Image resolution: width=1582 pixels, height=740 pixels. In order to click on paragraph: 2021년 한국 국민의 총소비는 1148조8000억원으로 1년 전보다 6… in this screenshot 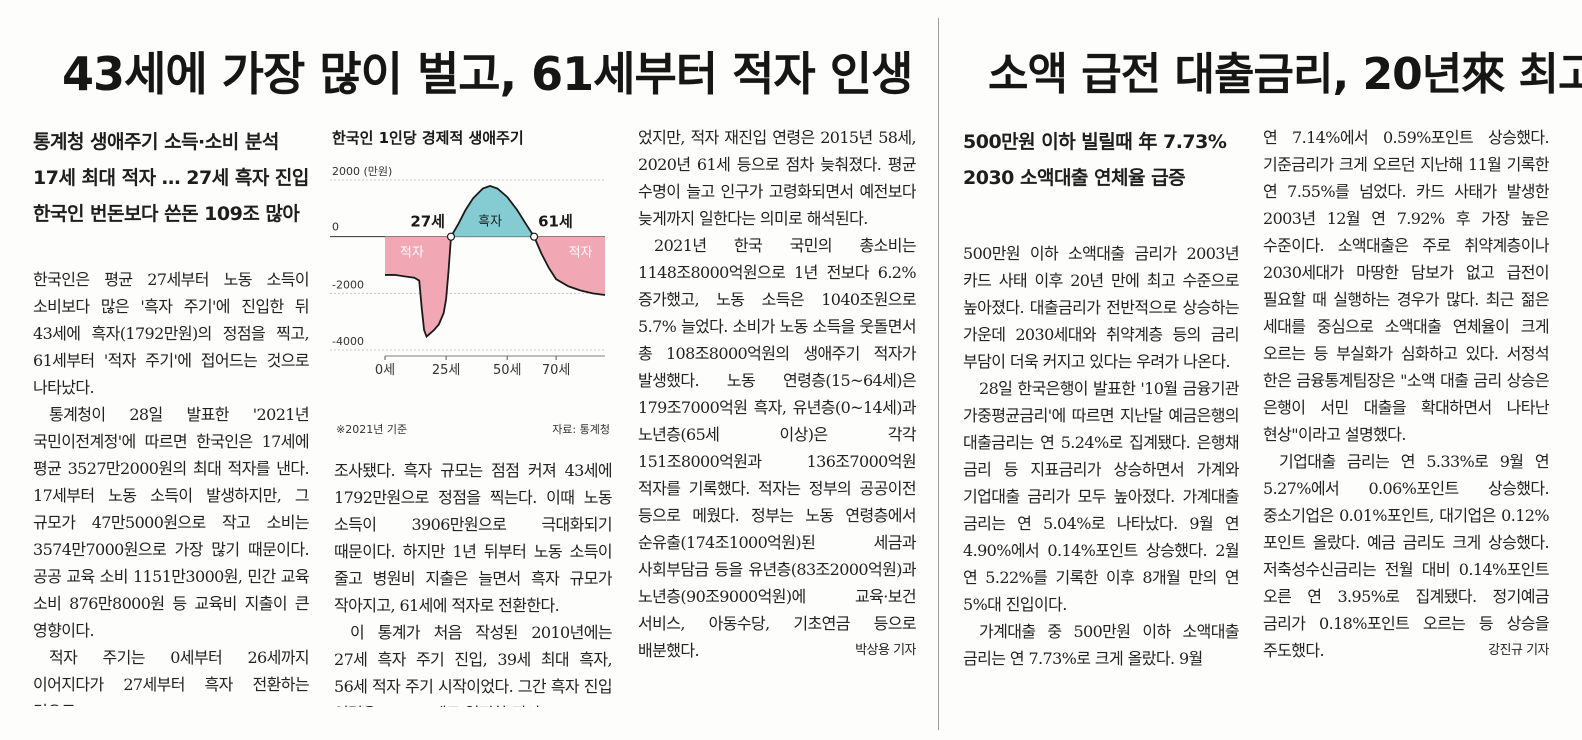, I will do `click(777, 448)`.